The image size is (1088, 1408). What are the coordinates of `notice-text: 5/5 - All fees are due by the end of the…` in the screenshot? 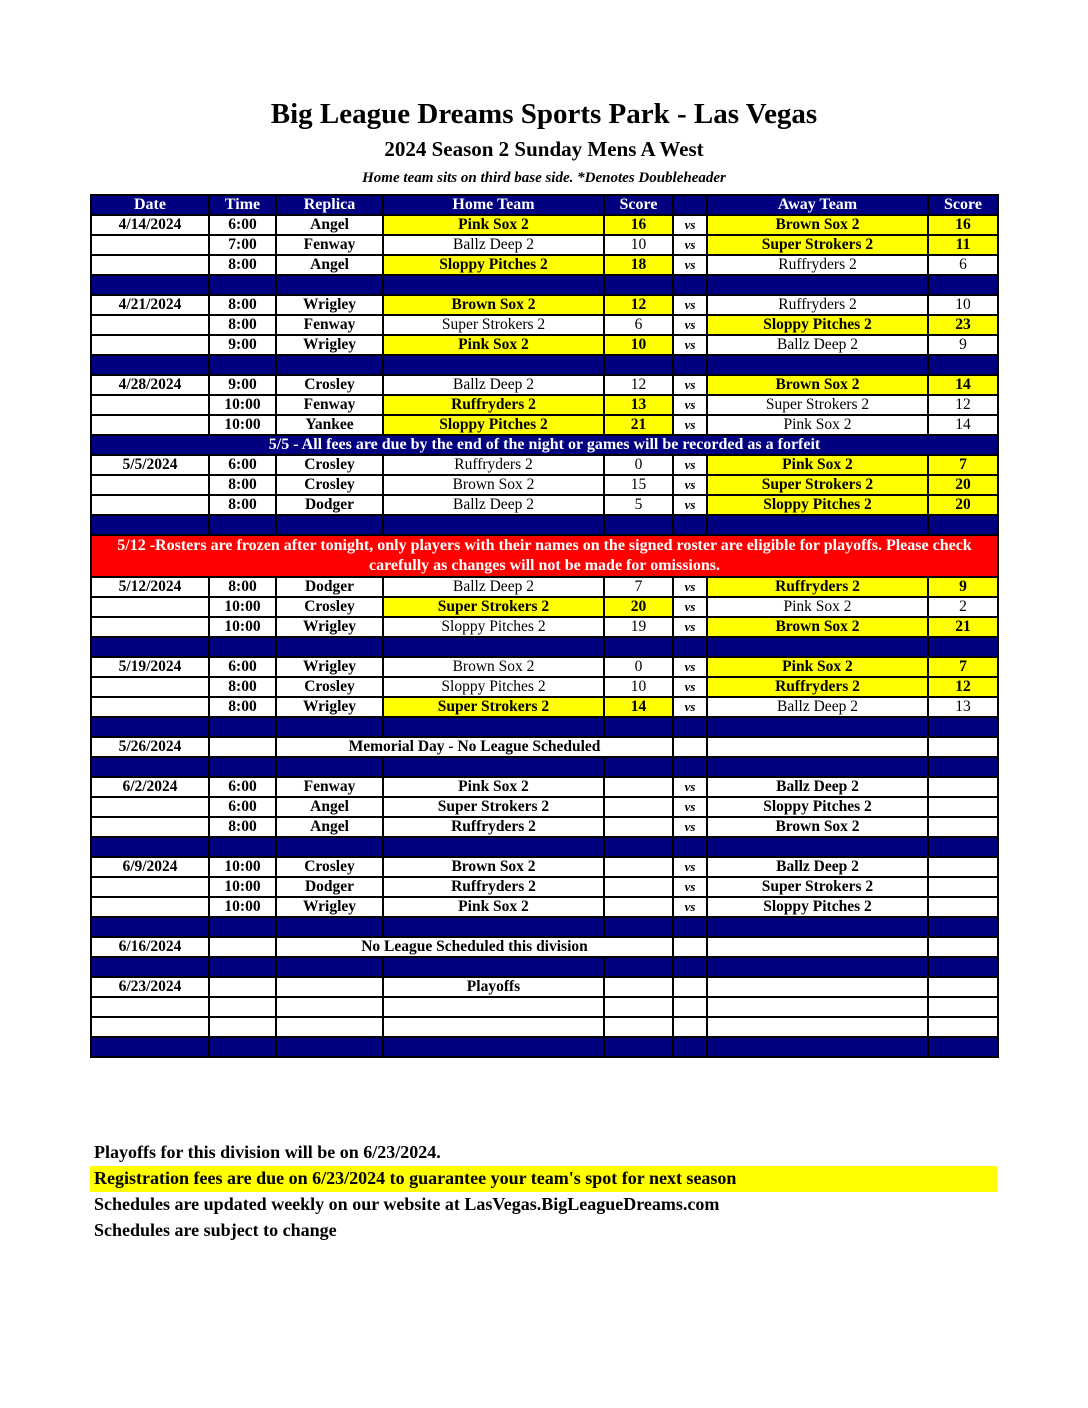 It's located at (544, 445).